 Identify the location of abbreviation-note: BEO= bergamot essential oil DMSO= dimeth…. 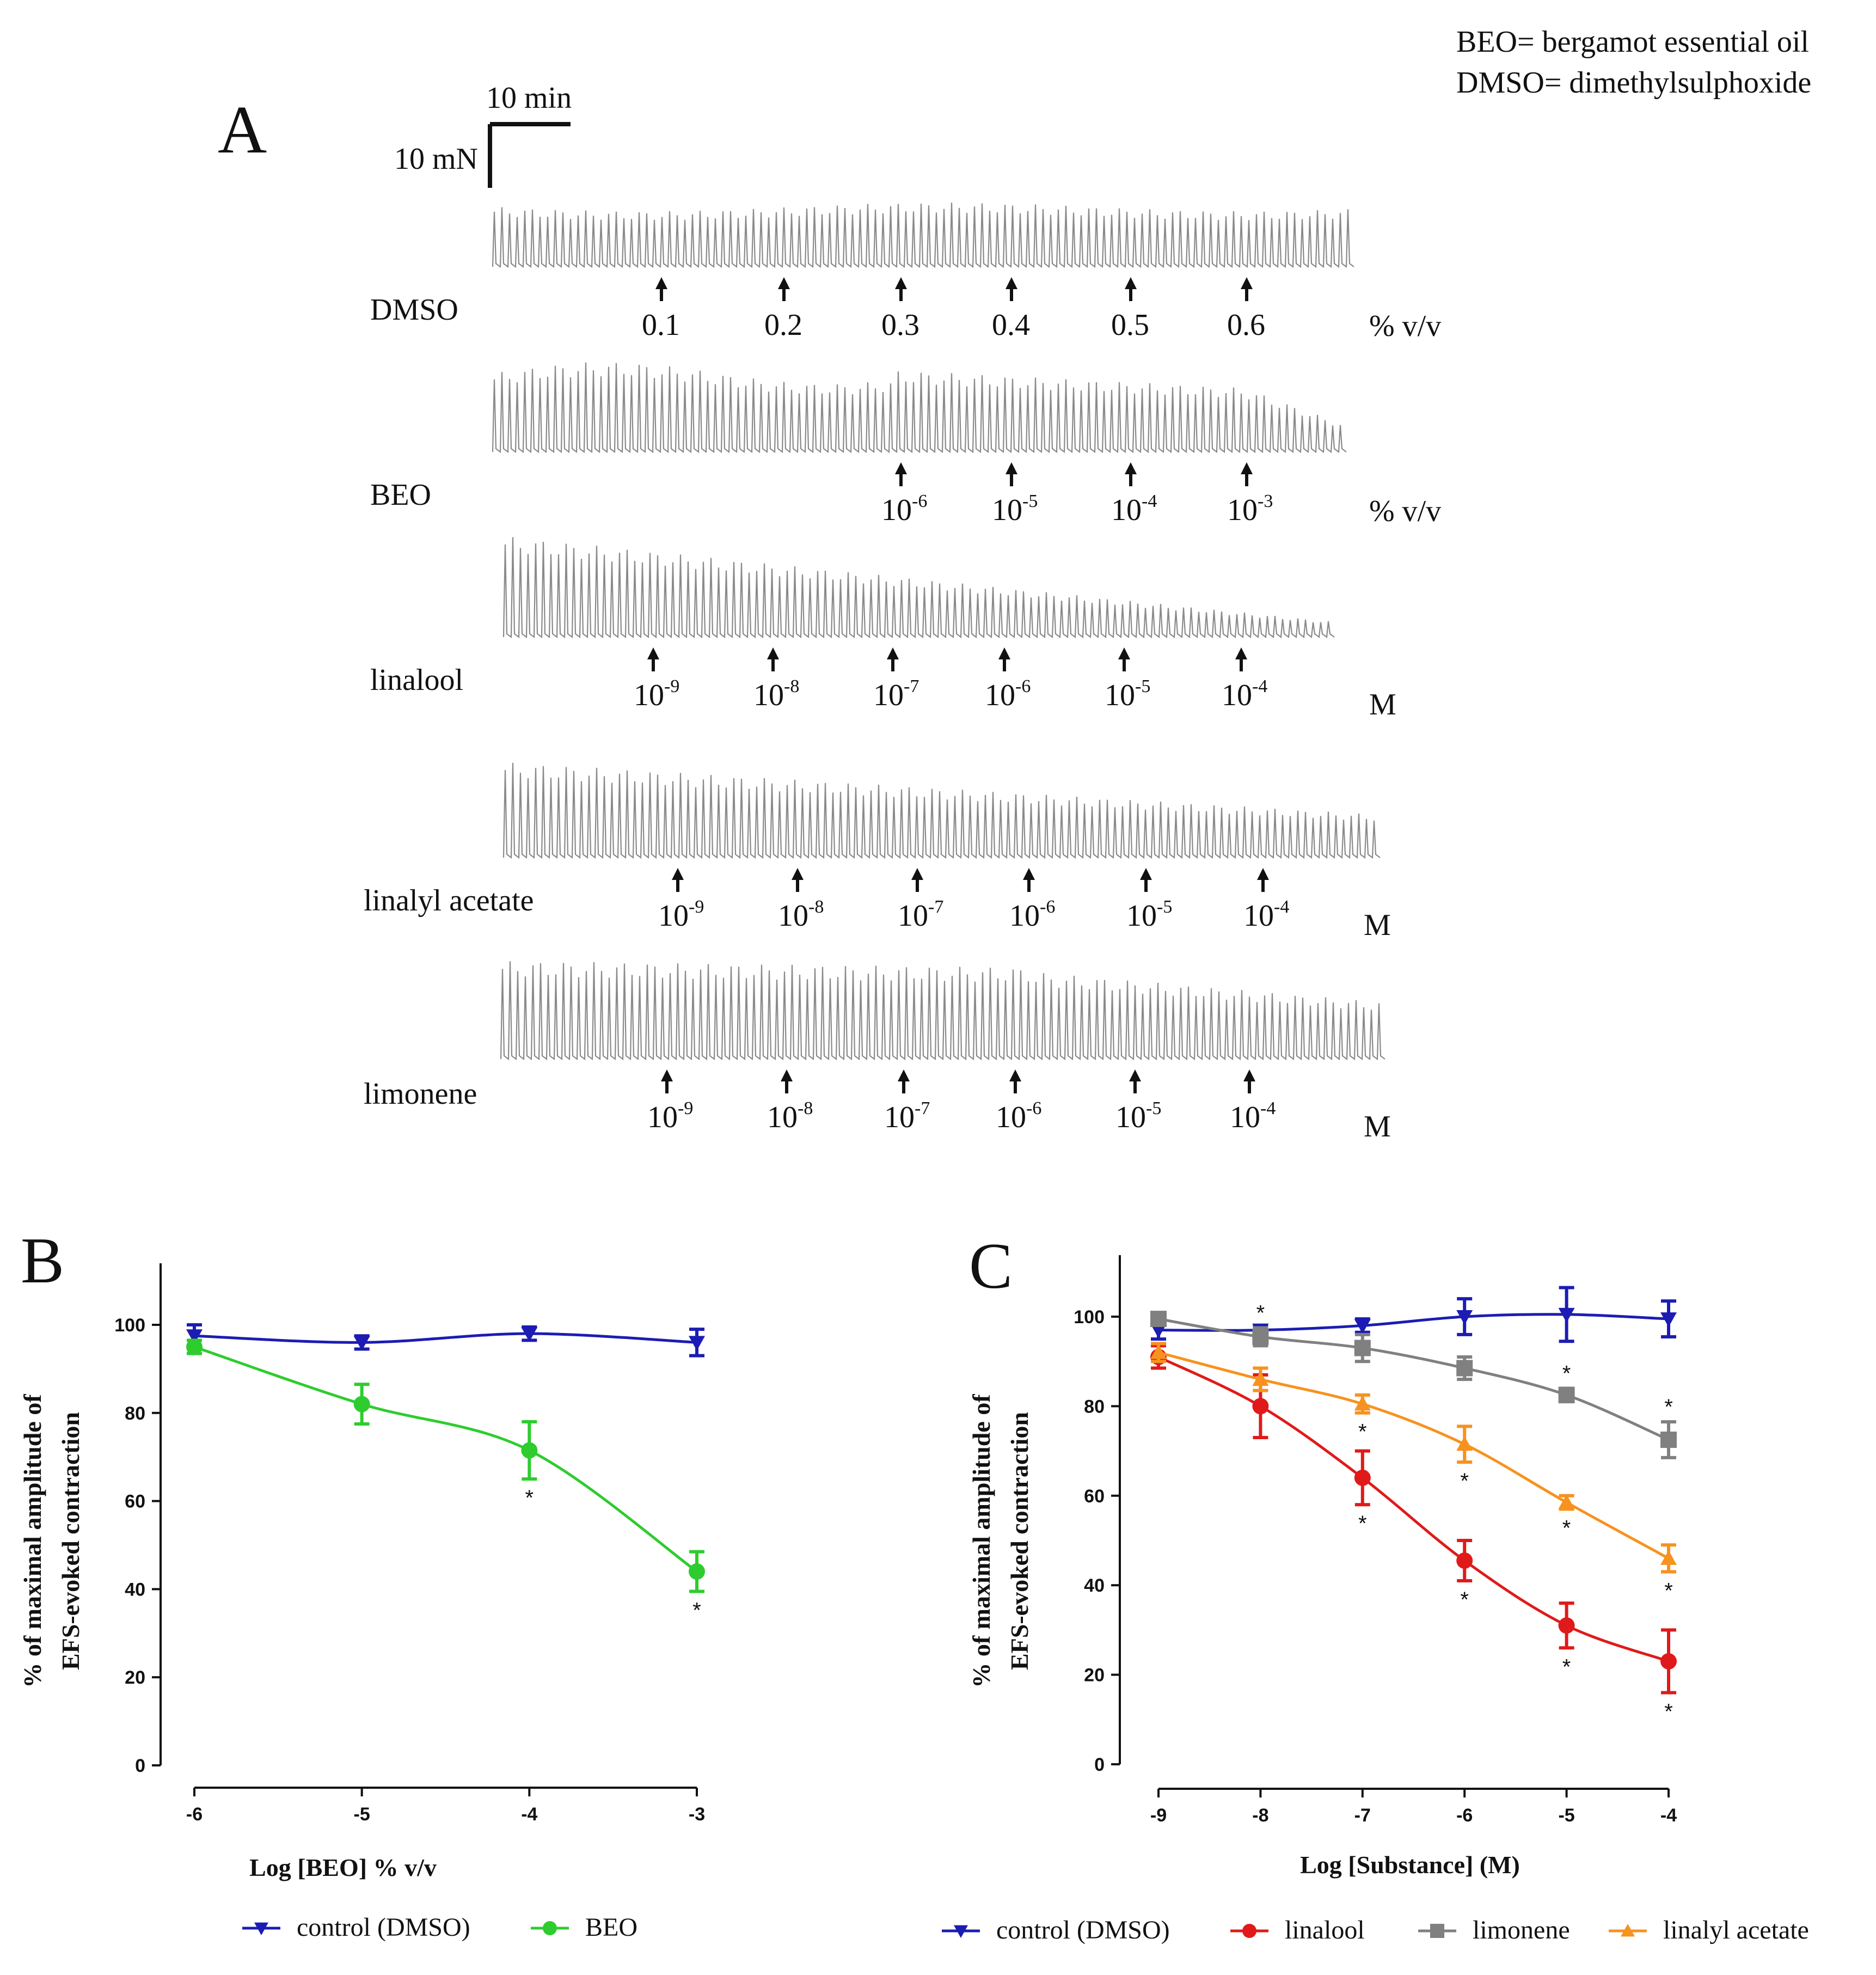
(1633, 62).